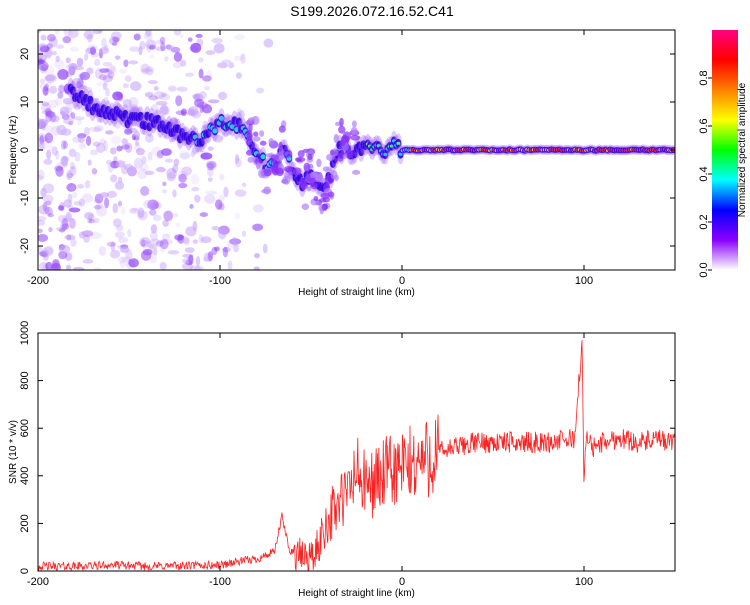 Image resolution: width=750 pixels, height=605 pixels. What do you see at coordinates (25, 150) in the screenshot?
I see `heatmap-ytick-label: 0` at bounding box center [25, 150].